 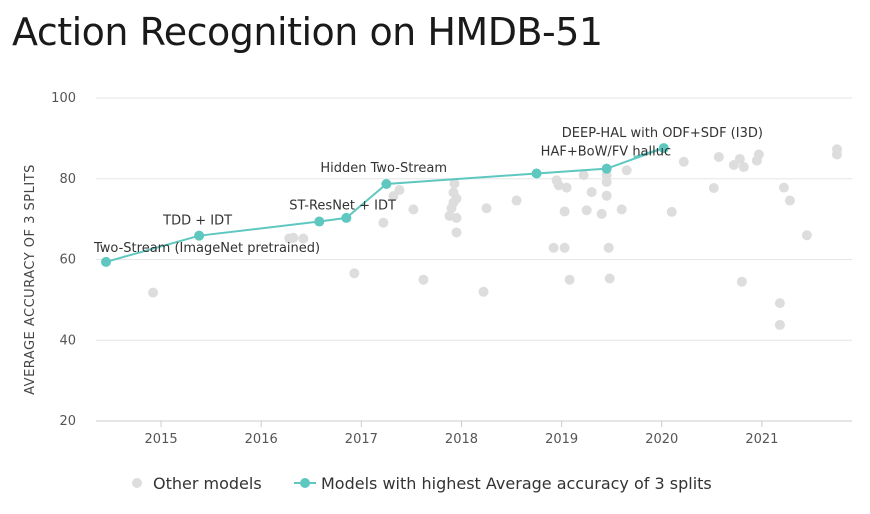 What do you see at coordinates (461, 439) in the screenshot?
I see `x-tick-label: 2018` at bounding box center [461, 439].